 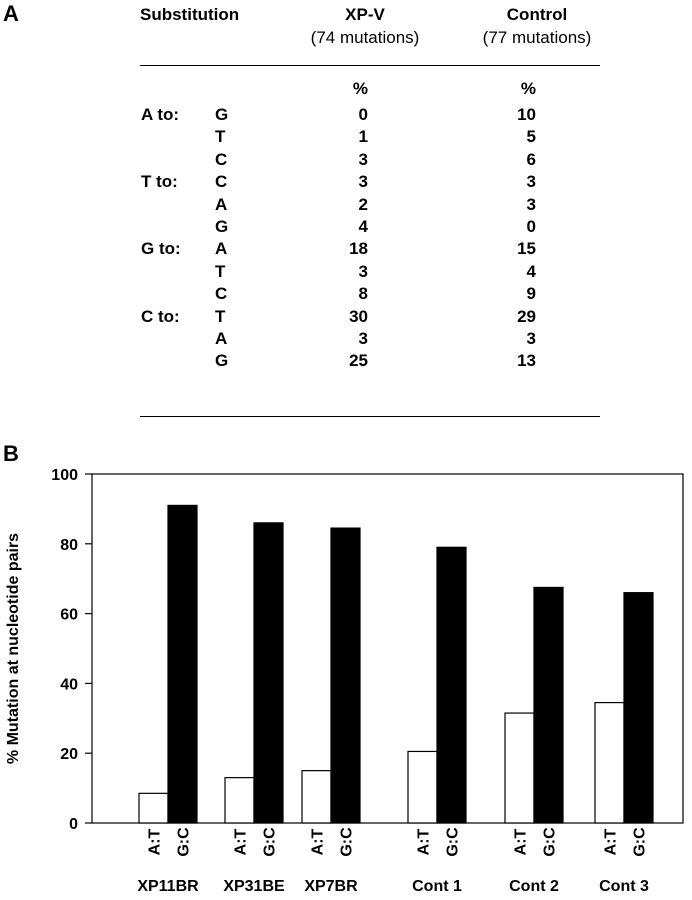 What do you see at coordinates (531, 294) in the screenshot?
I see `row-control-percent: 9` at bounding box center [531, 294].